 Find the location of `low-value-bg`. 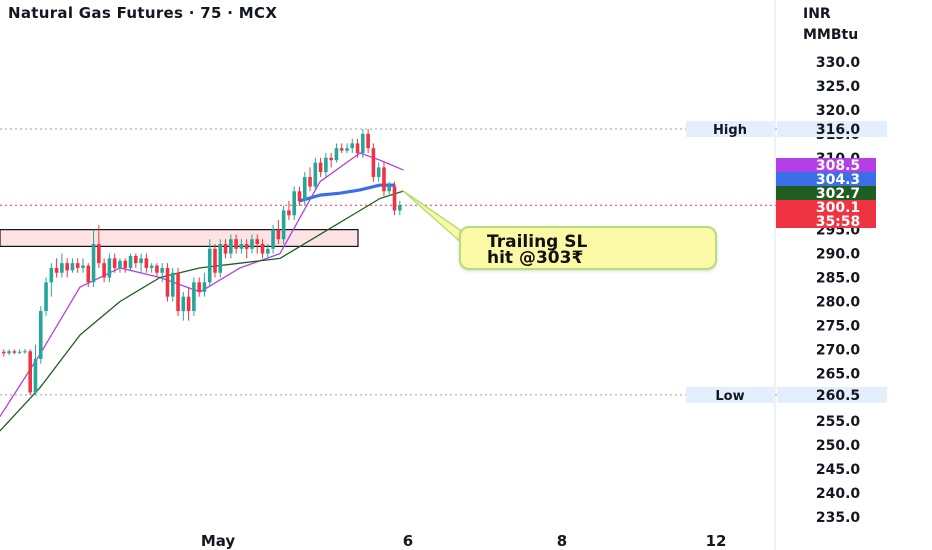

low-value-bg is located at coordinates (832, 394).